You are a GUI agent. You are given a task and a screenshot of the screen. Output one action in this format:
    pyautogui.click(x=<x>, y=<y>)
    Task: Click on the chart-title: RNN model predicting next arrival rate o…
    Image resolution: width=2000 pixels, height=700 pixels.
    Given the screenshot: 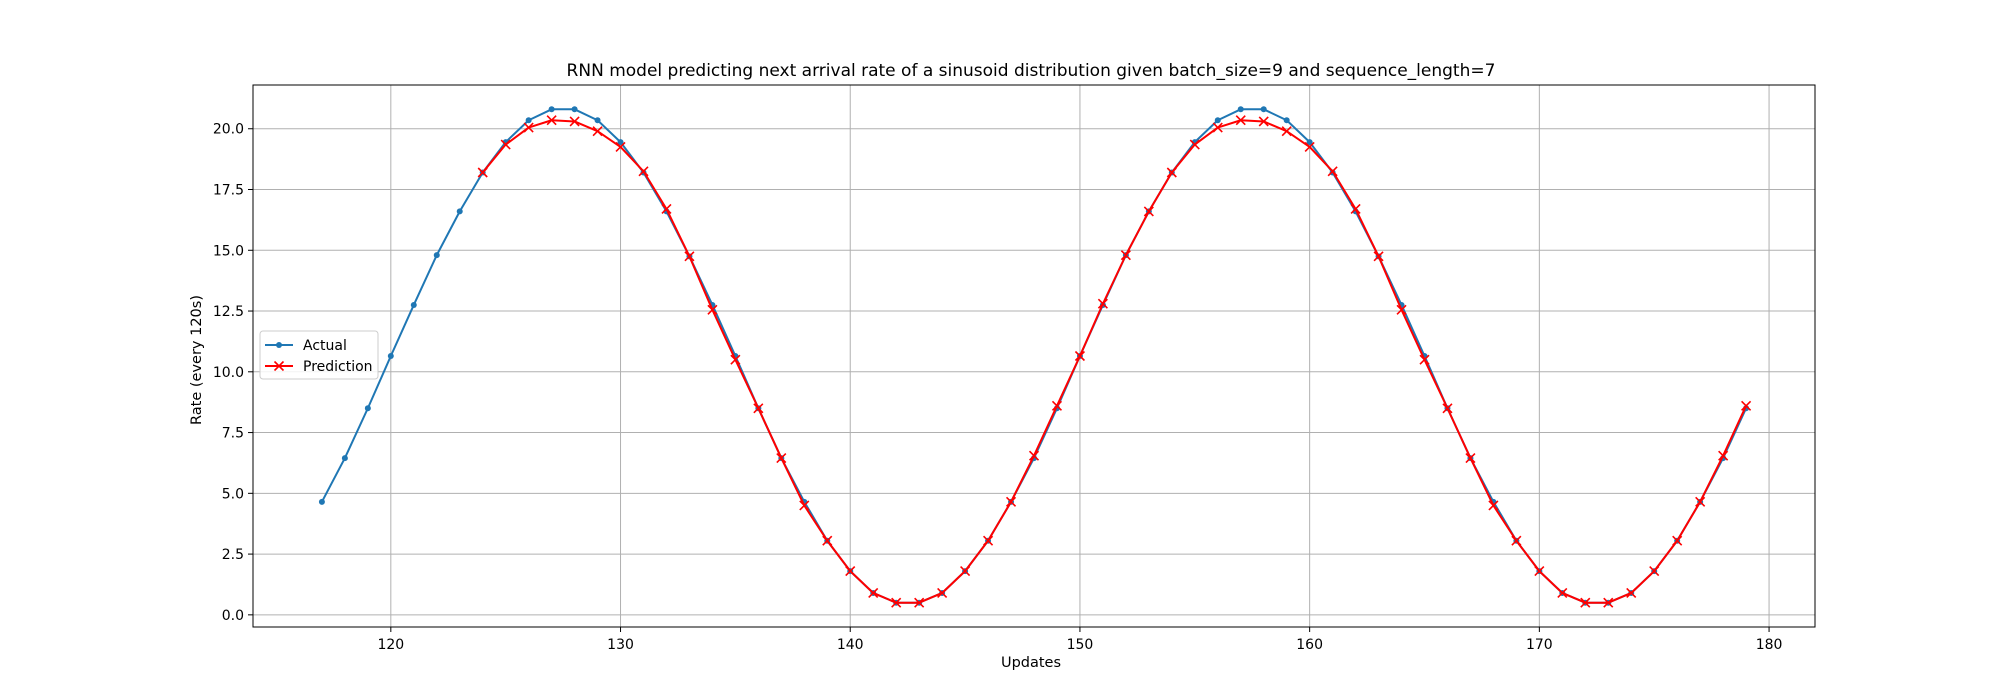 What is the action you would take?
    pyautogui.click(x=1031, y=71)
    